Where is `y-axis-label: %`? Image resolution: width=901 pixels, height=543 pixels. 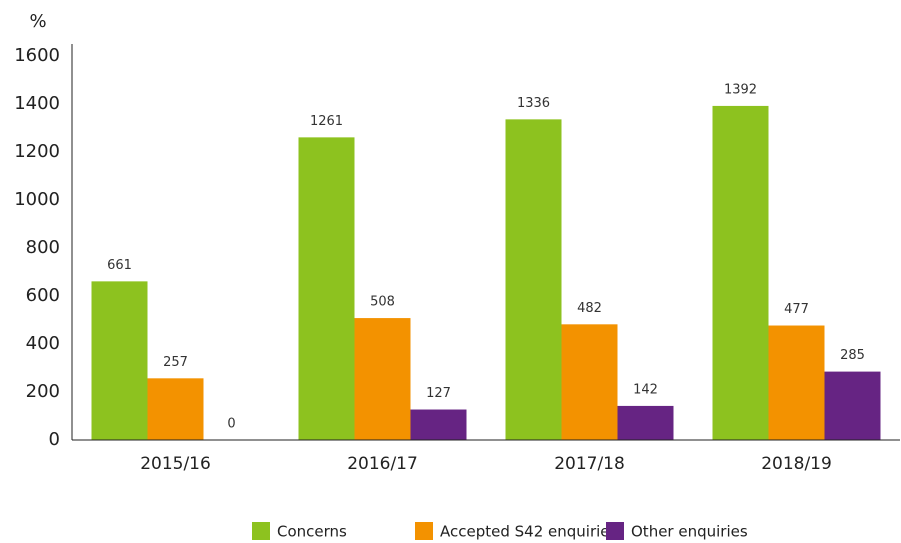
y-axis-label: % is located at coordinates (37, 21).